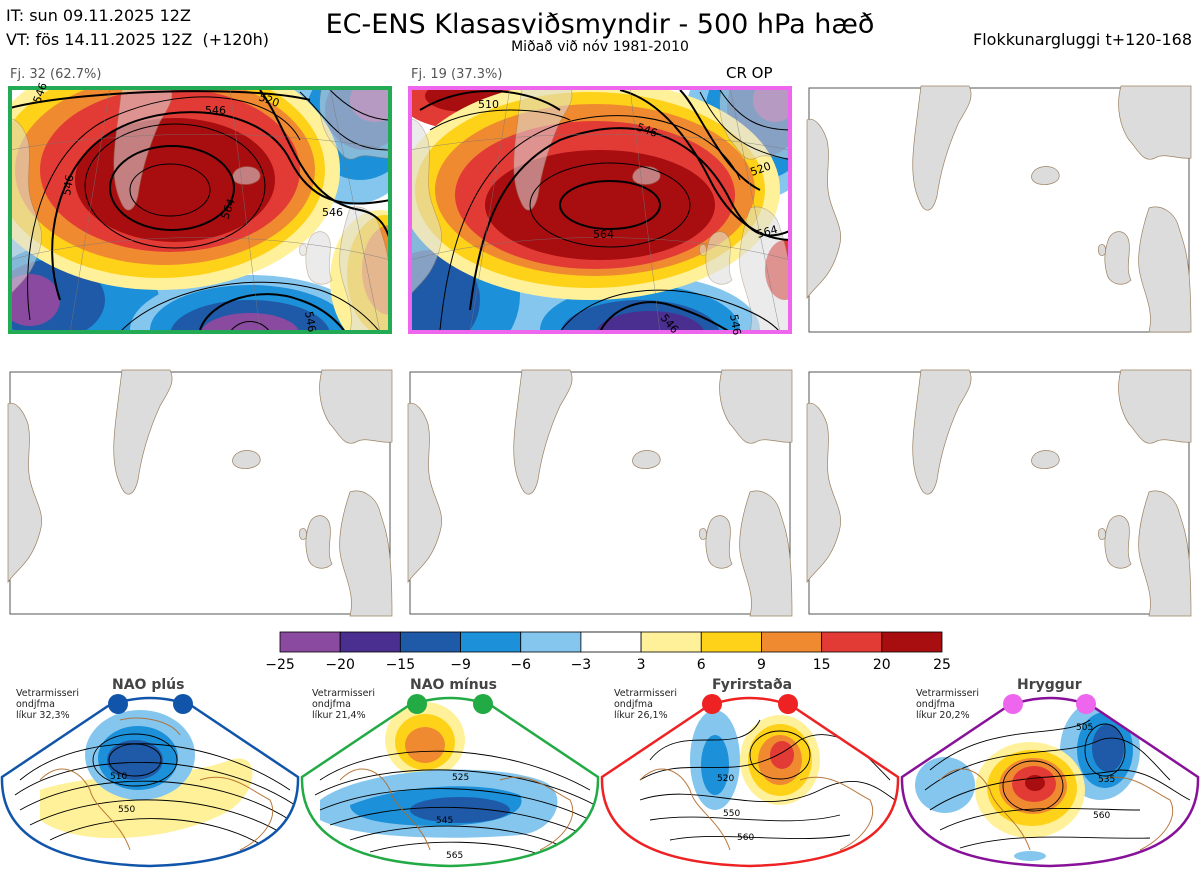 The image size is (1200, 871). Describe the element at coordinates (417, 704) in the screenshot. I see `regime-nao-minus-dot-left` at that location.